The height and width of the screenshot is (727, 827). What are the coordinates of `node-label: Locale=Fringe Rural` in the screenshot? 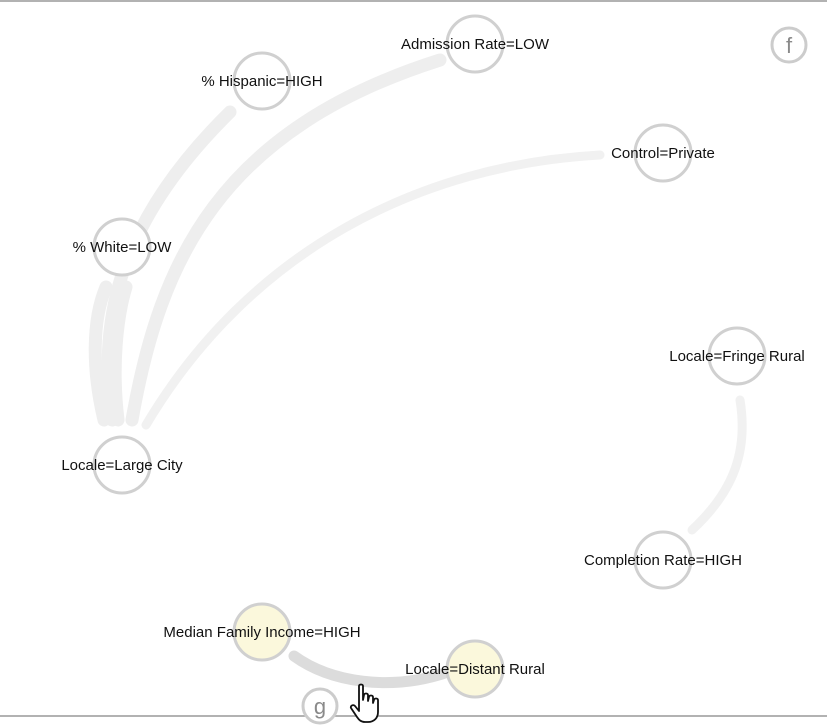 It's located at (737, 356).